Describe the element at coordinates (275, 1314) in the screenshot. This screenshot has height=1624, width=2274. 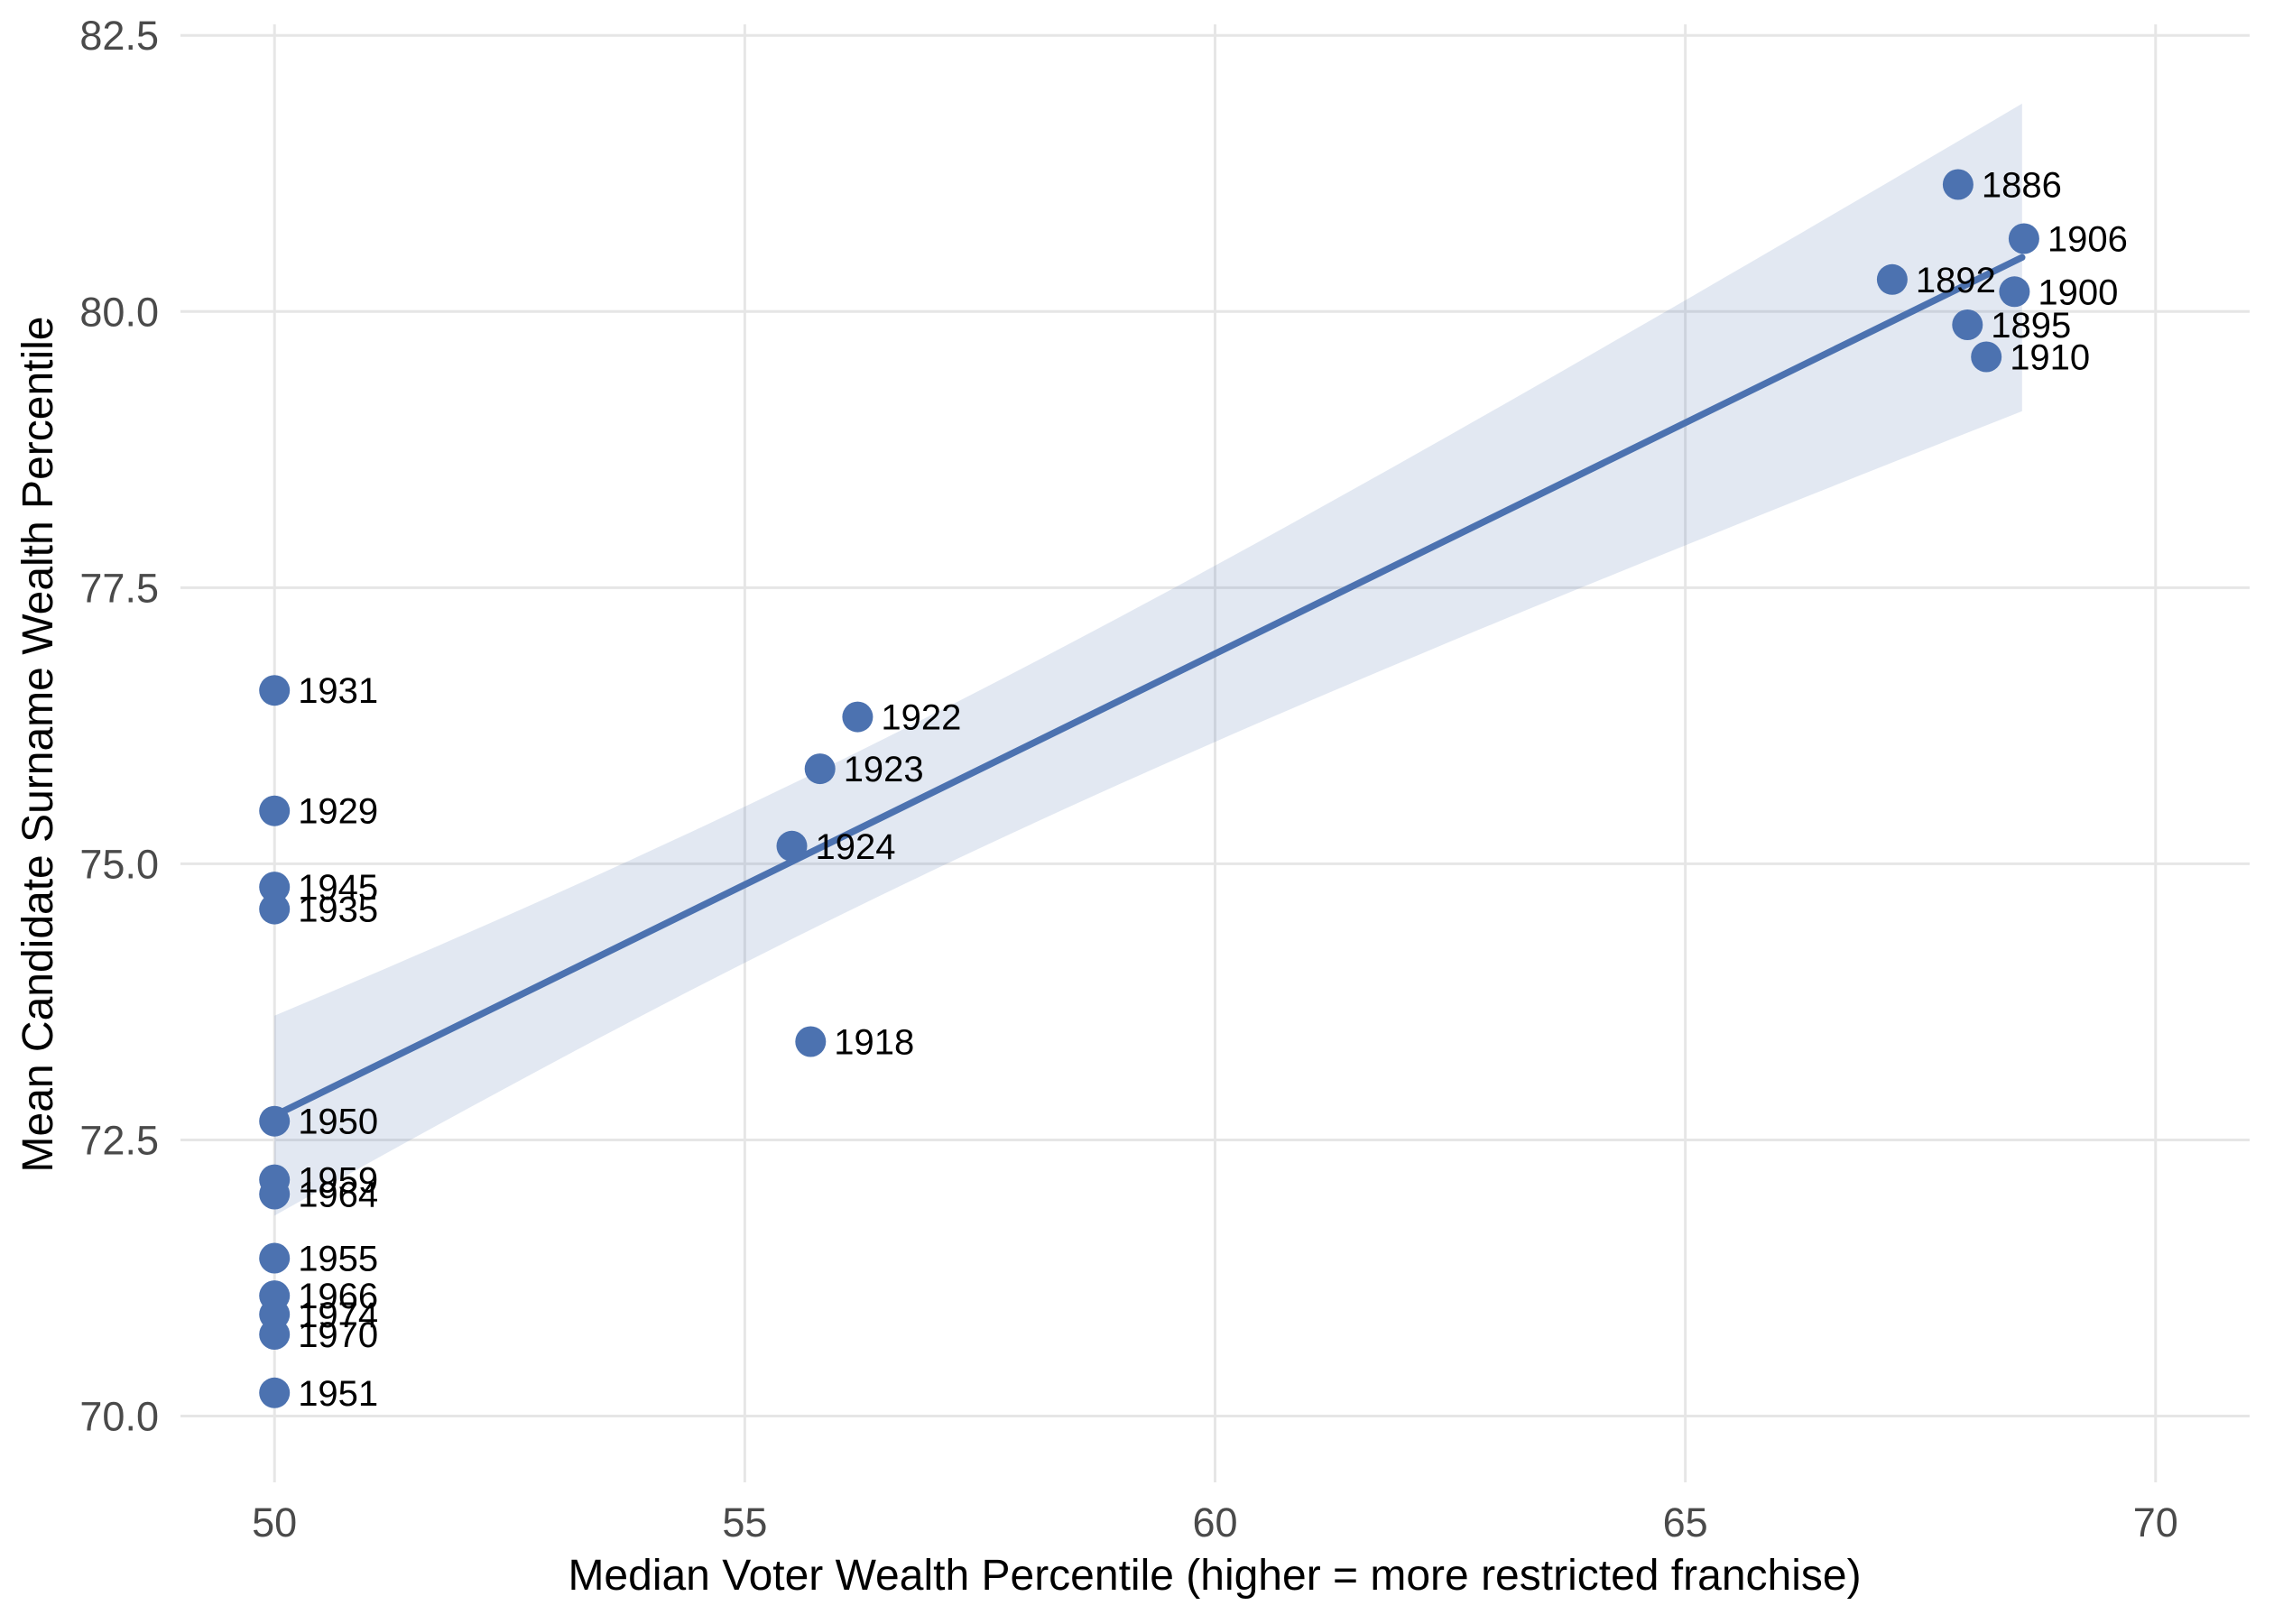
I see `data-point-1974` at that location.